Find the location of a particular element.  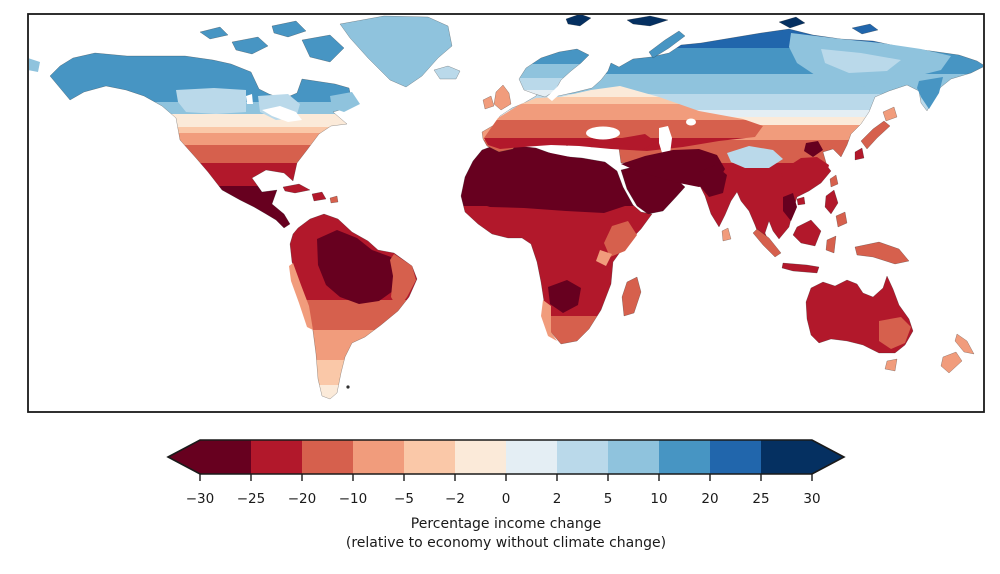

tick-label: 10 is located at coordinates (658, 499).